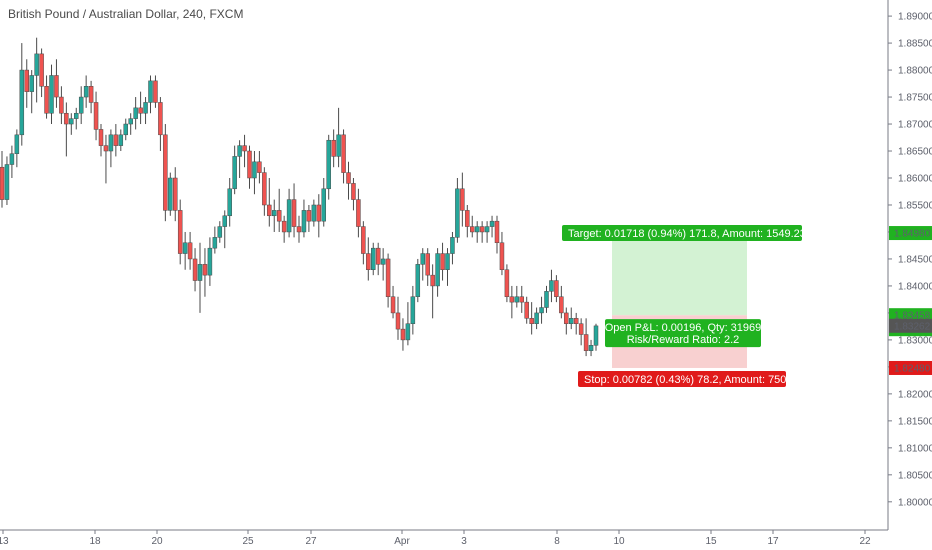 This screenshot has height=550, width=932. I want to click on stop-price-tag: 1.82480, so click(910, 367).